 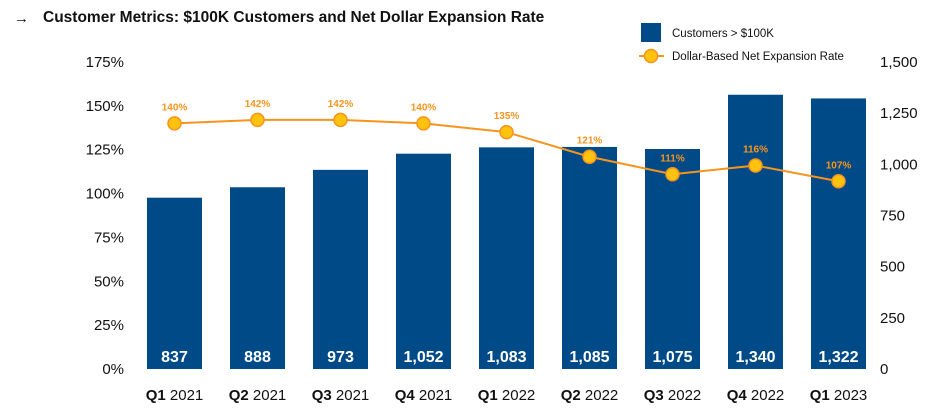 I want to click on right-axis-tick-label: 1,000, so click(x=899, y=164).